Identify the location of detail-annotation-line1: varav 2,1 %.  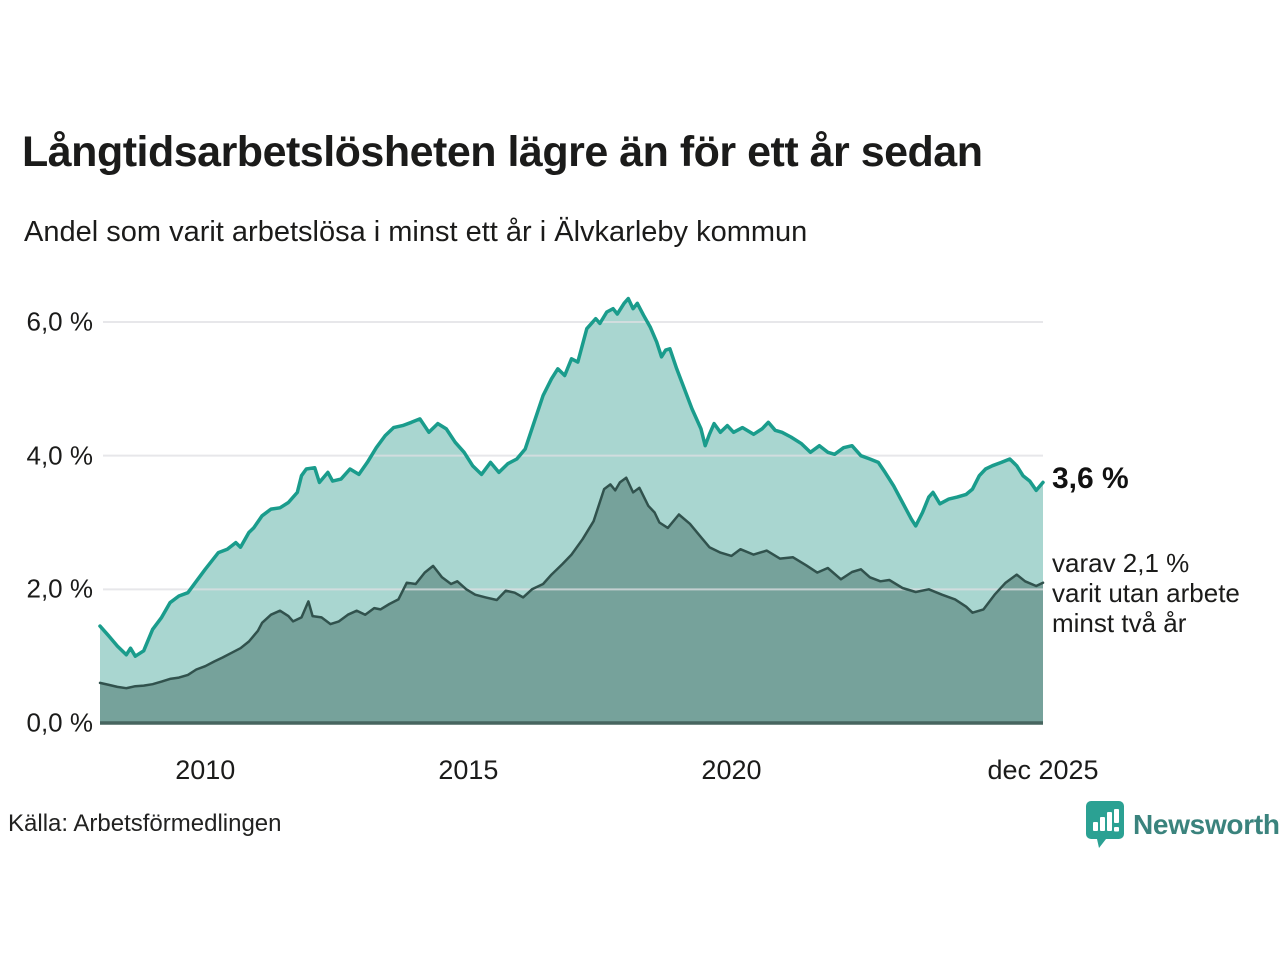
(1121, 563).